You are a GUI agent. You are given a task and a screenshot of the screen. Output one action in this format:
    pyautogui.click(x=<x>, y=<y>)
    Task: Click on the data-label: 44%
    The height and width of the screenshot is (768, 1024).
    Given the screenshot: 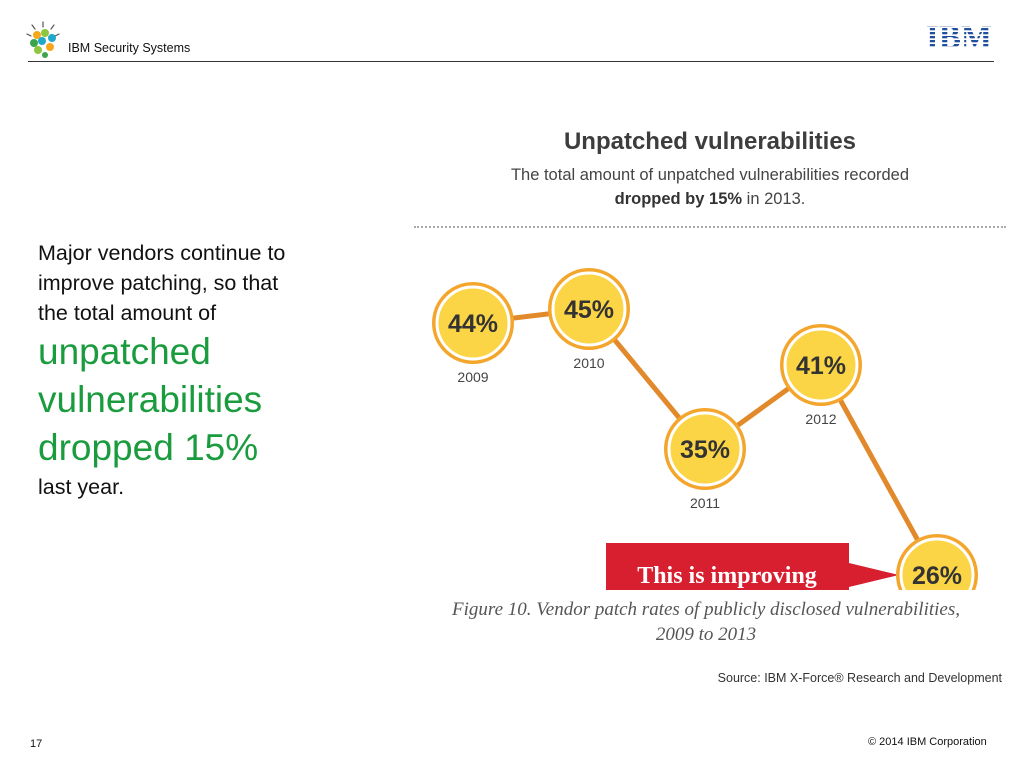 What is the action you would take?
    pyautogui.click(x=473, y=324)
    